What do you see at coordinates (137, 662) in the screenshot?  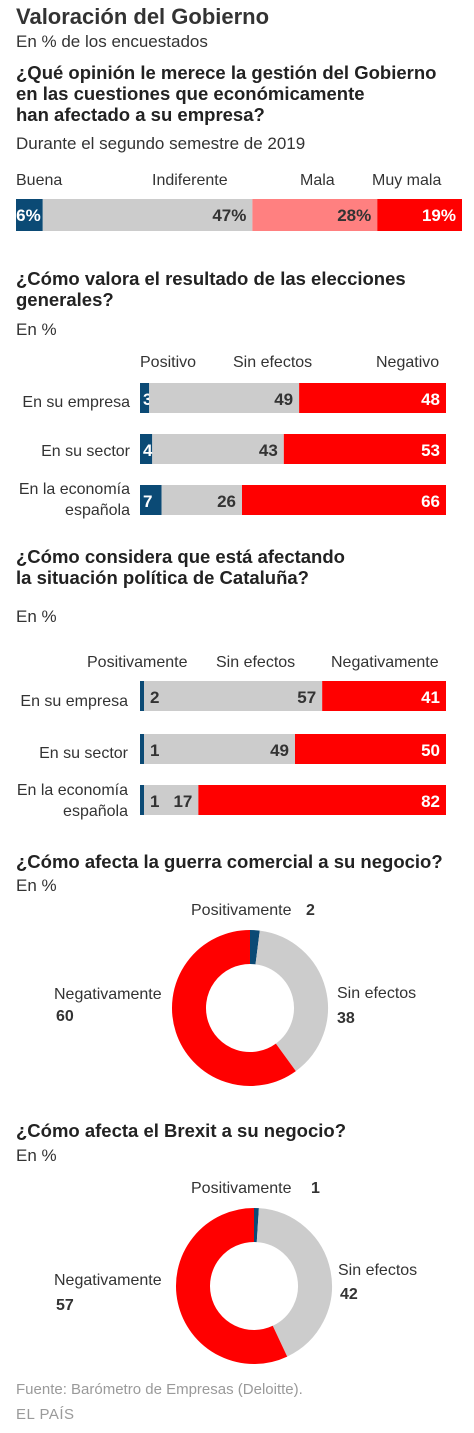 I see `chart3-legend-positivamente: Positivamente` at bounding box center [137, 662].